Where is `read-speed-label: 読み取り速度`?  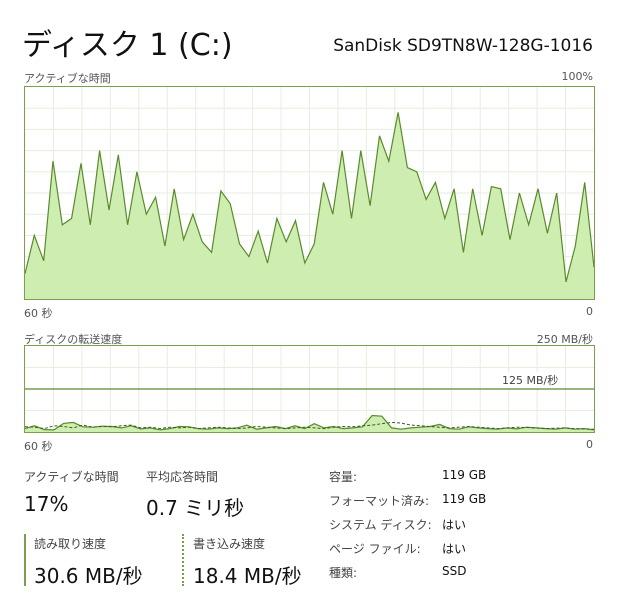
read-speed-label: 読み取り速度 is located at coordinates (70, 544).